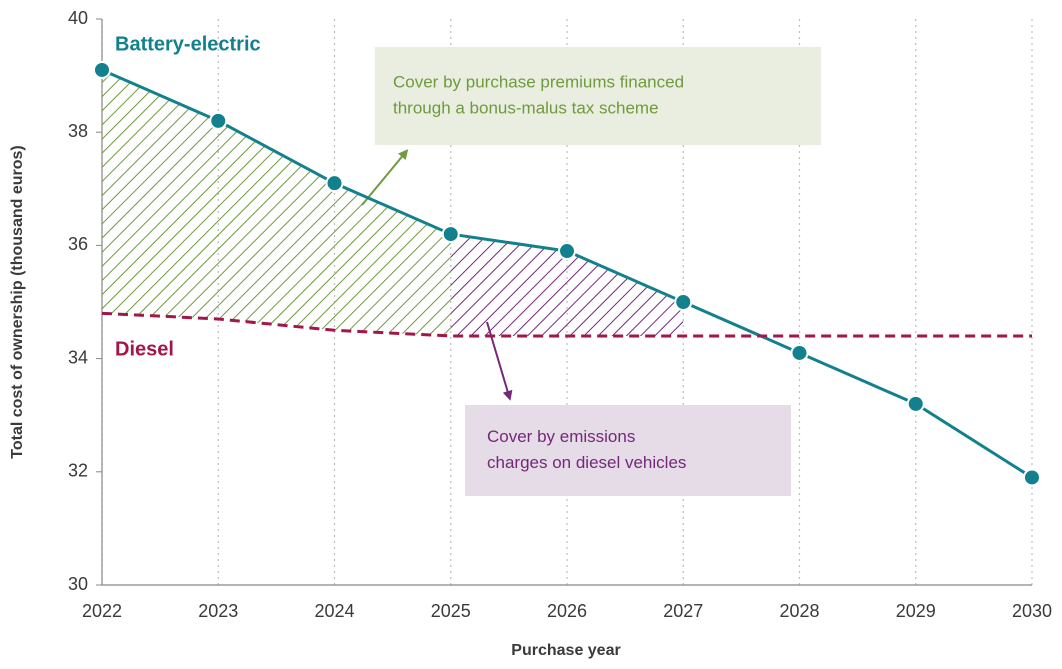  What do you see at coordinates (78, 244) in the screenshot?
I see `y-tick-label: 36` at bounding box center [78, 244].